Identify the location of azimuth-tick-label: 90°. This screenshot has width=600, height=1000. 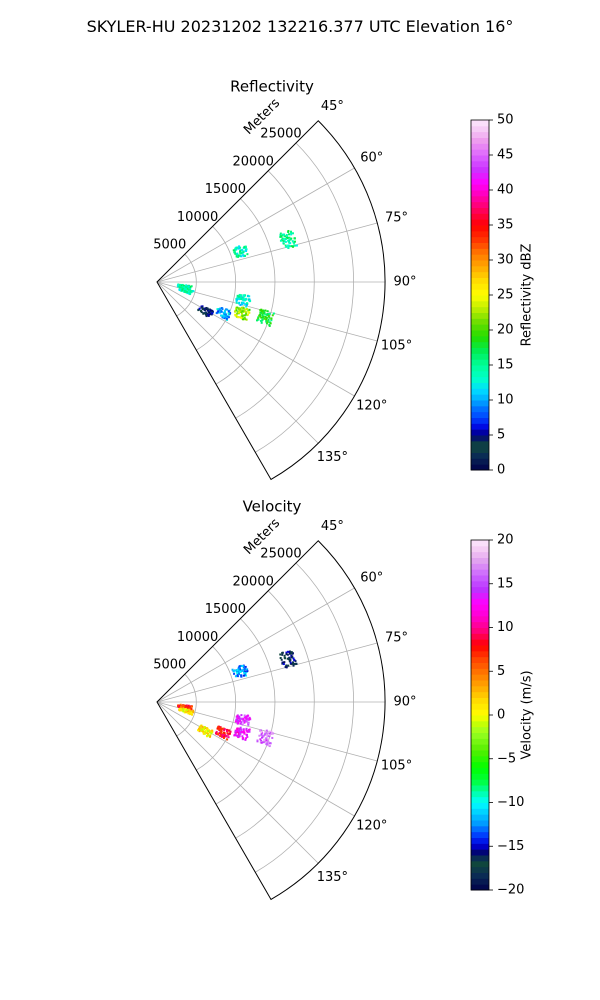
(404, 282).